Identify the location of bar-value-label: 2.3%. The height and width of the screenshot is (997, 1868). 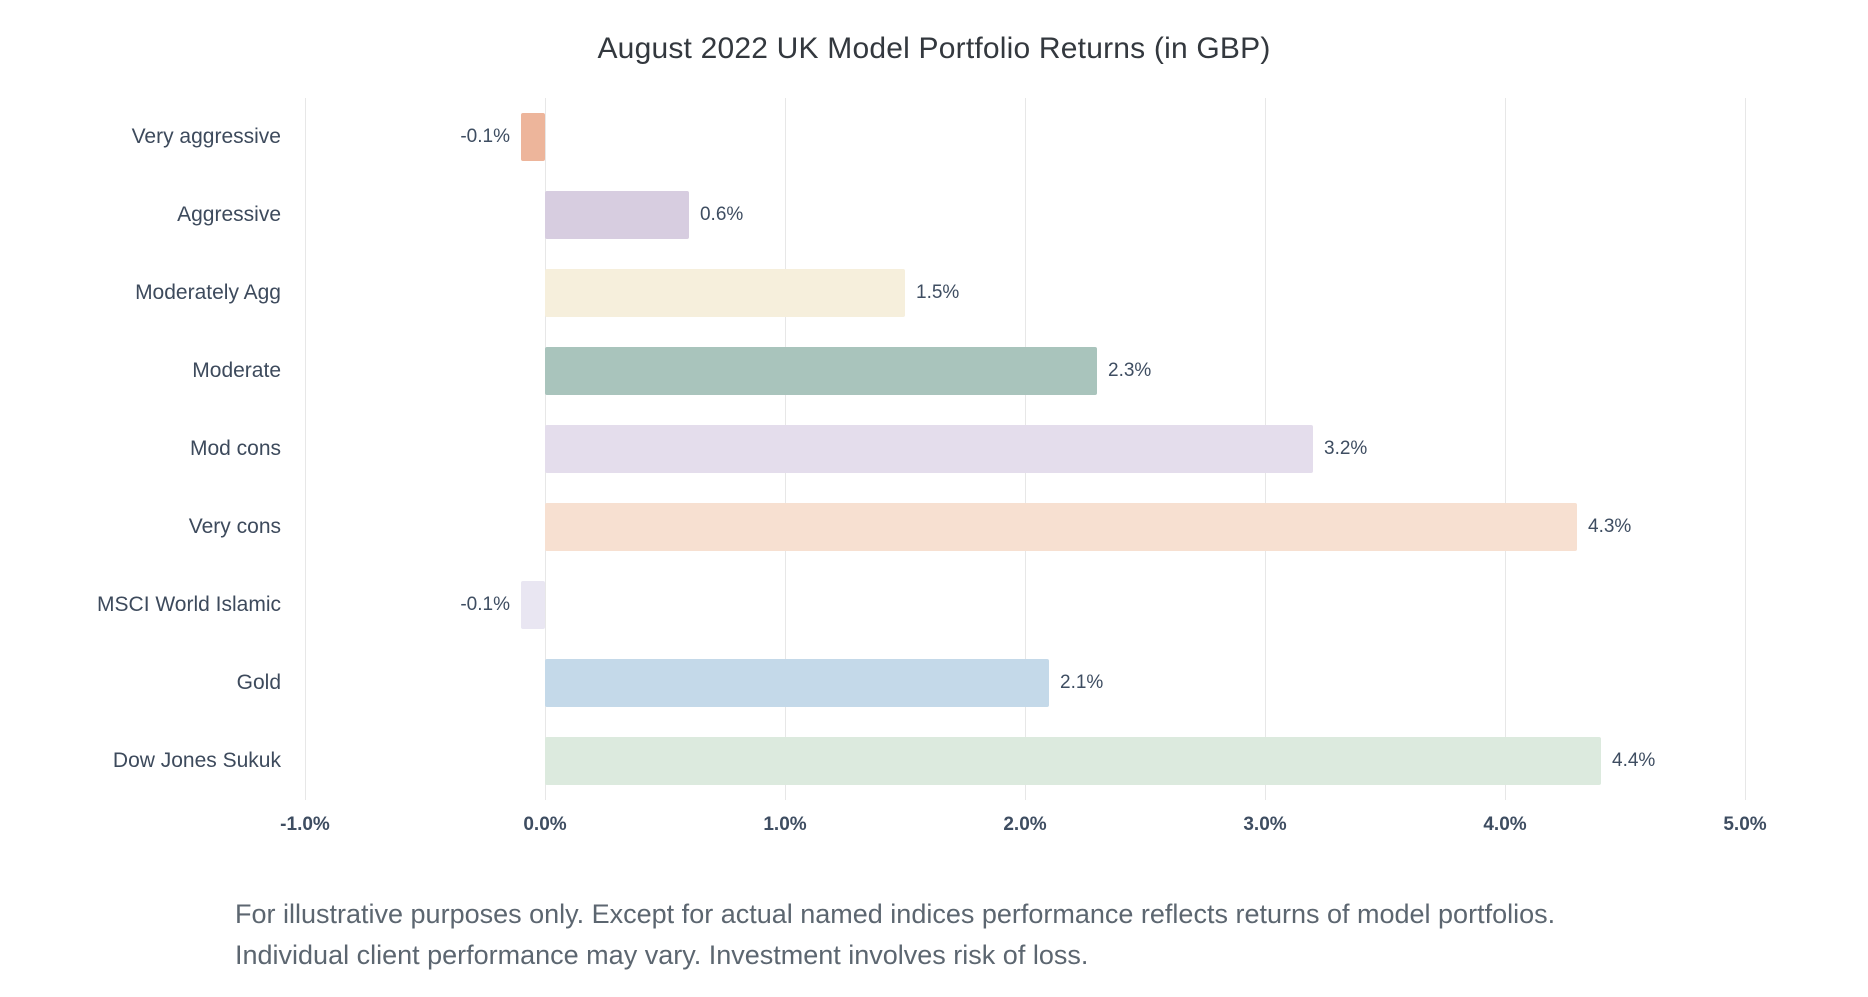
(1130, 370).